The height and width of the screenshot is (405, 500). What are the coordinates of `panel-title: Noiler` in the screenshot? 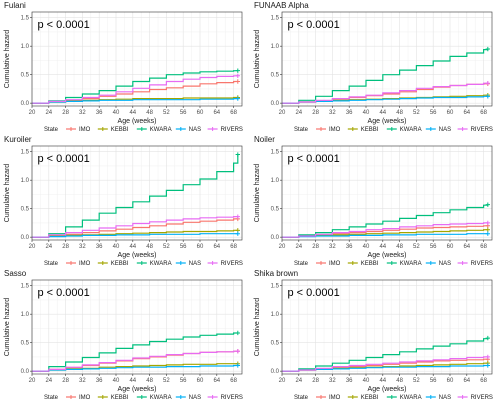 It's located at (264, 139).